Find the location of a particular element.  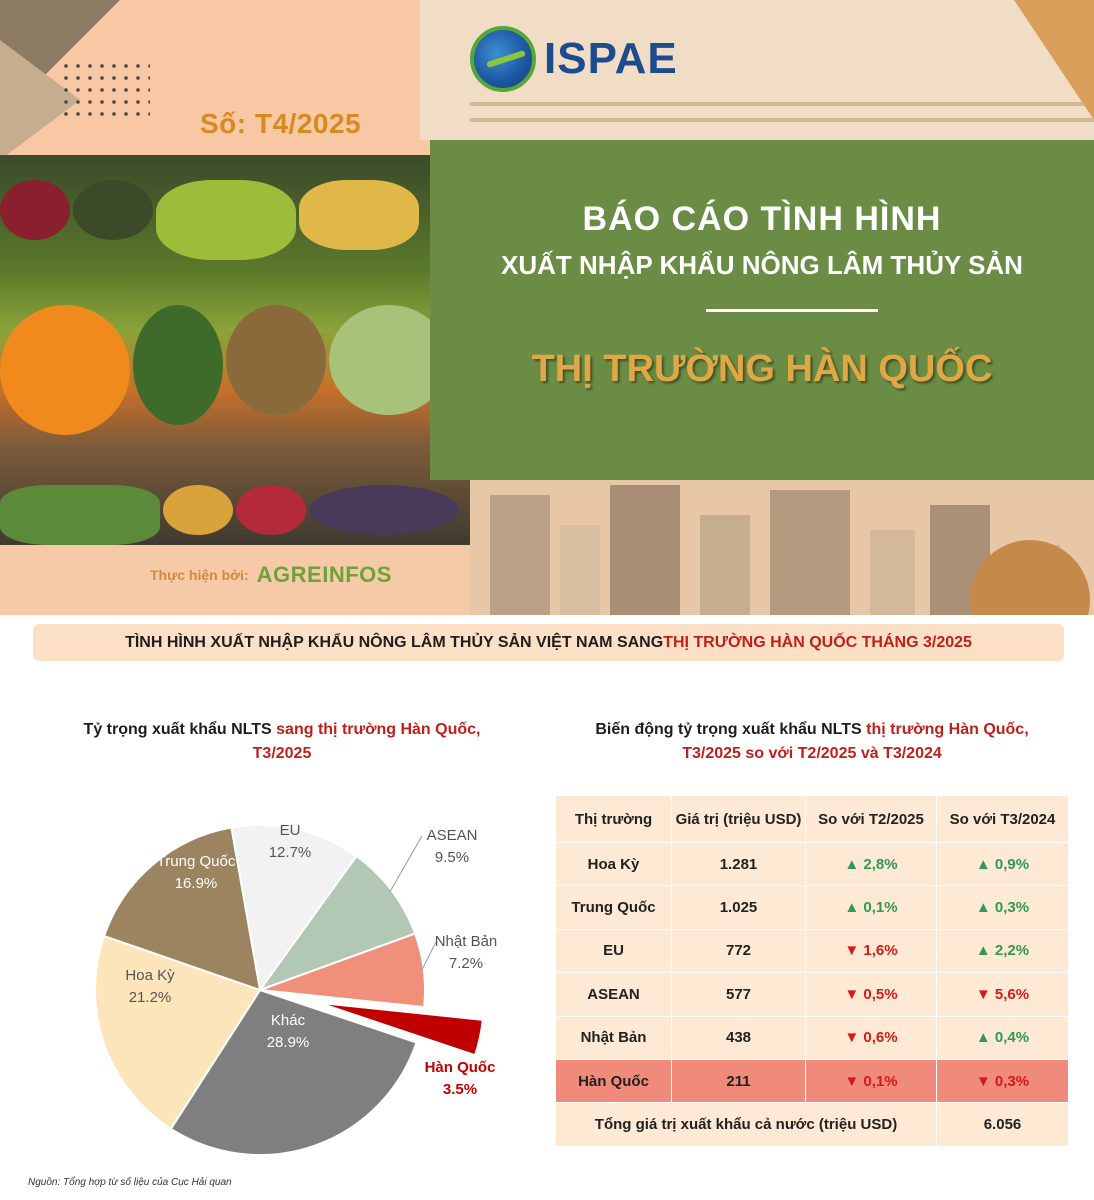

header-value: Giá trị (triệu USD) is located at coordinates (739, 819).